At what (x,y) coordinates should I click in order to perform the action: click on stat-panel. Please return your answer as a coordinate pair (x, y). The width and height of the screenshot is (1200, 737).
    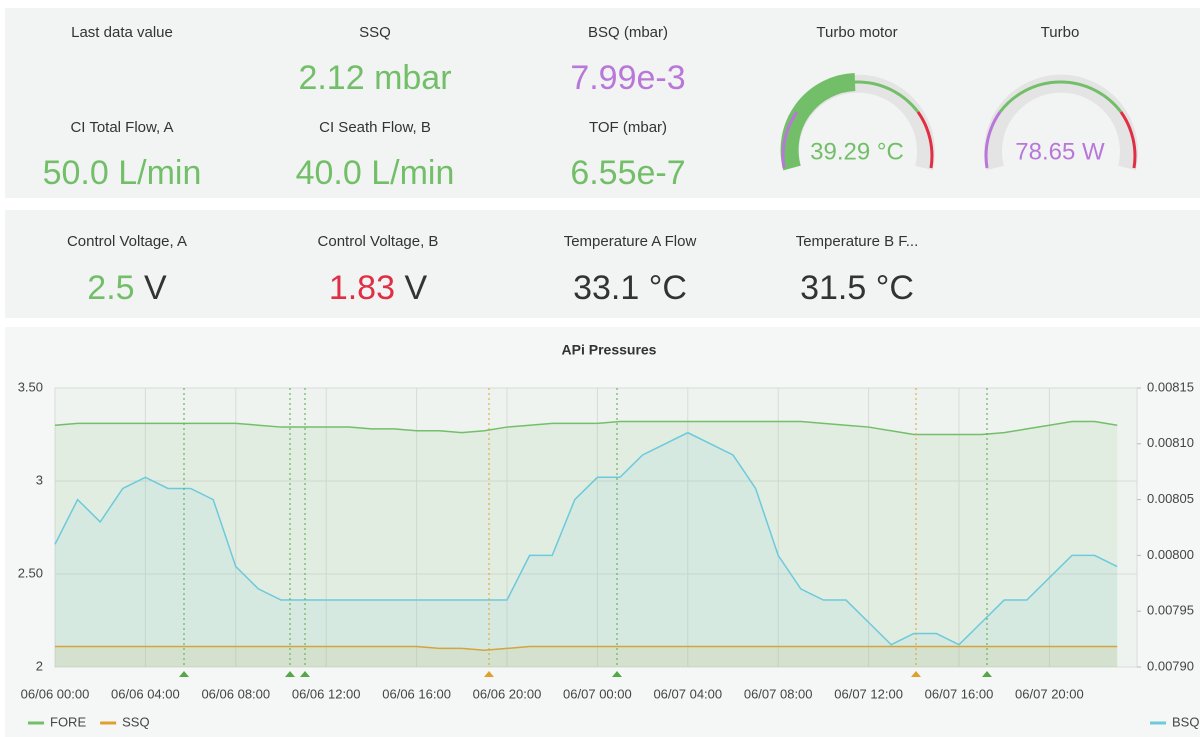
    Looking at the image, I should click on (602, 264).